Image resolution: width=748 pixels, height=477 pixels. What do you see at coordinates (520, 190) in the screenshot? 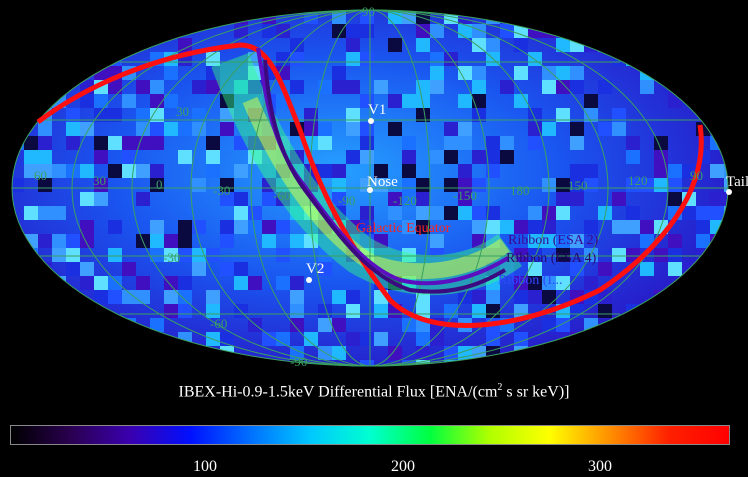
I see `lon-label: 180` at bounding box center [520, 190].